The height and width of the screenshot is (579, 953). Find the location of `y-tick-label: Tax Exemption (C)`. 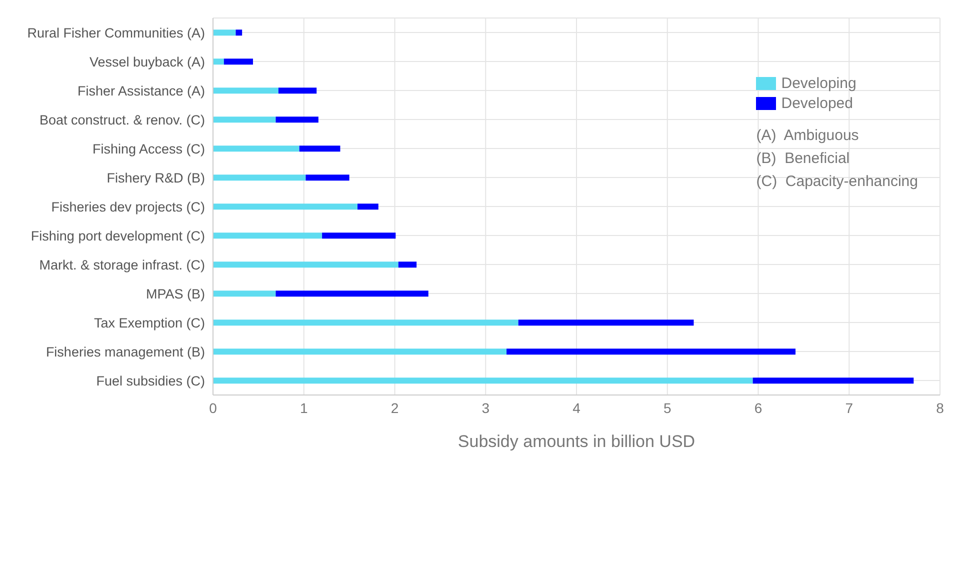

y-tick-label: Tax Exemption (C) is located at coordinates (149, 322).